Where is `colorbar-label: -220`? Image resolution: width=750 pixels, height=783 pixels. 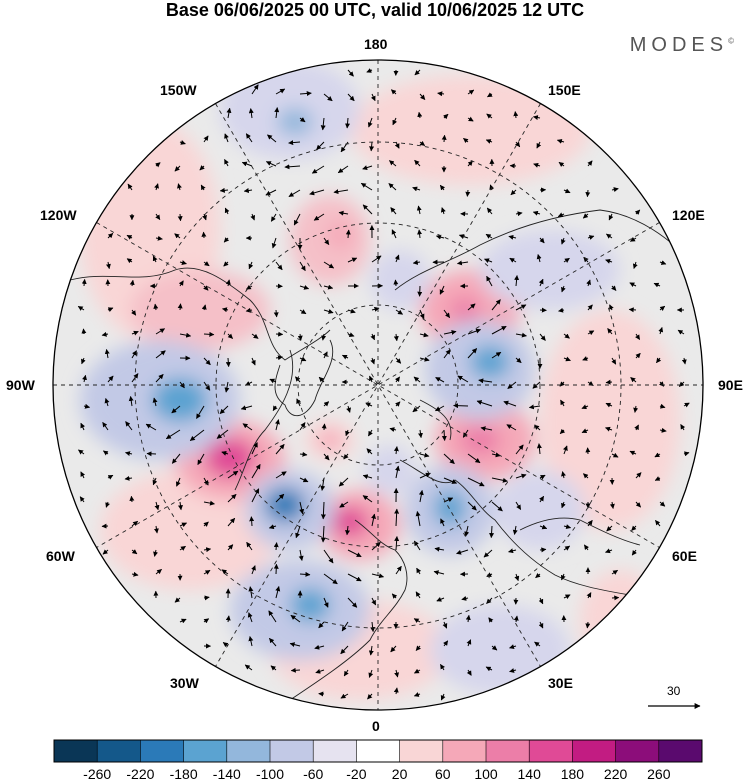 colorbar-label: -220 is located at coordinates (140, 774).